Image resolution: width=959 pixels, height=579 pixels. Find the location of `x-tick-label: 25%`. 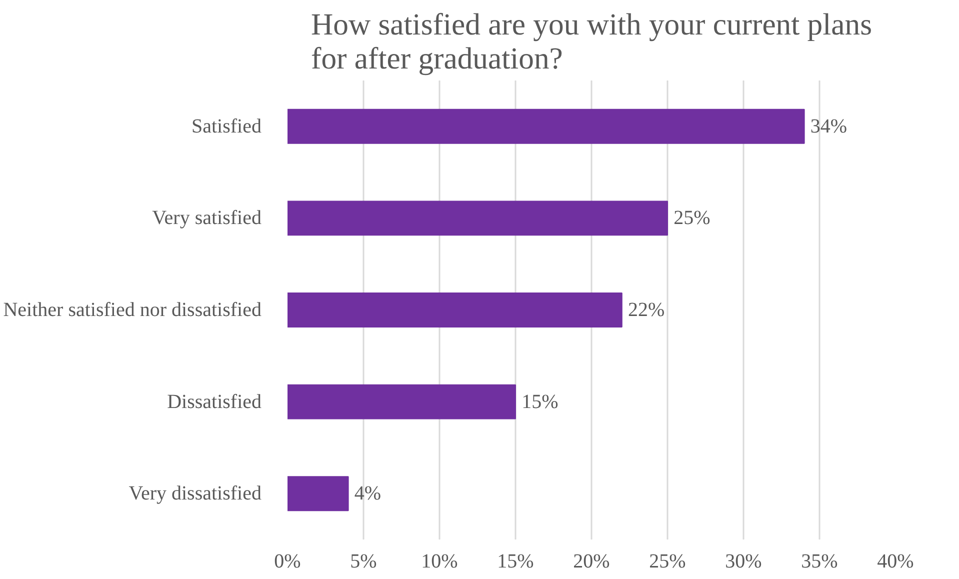

x-tick-label: 25% is located at coordinates (667, 561).